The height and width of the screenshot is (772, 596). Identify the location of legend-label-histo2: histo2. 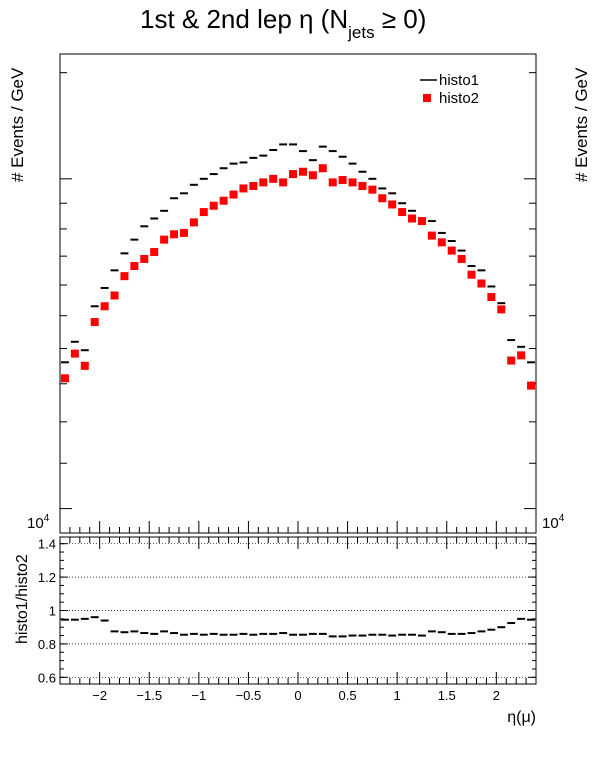
(459, 98).